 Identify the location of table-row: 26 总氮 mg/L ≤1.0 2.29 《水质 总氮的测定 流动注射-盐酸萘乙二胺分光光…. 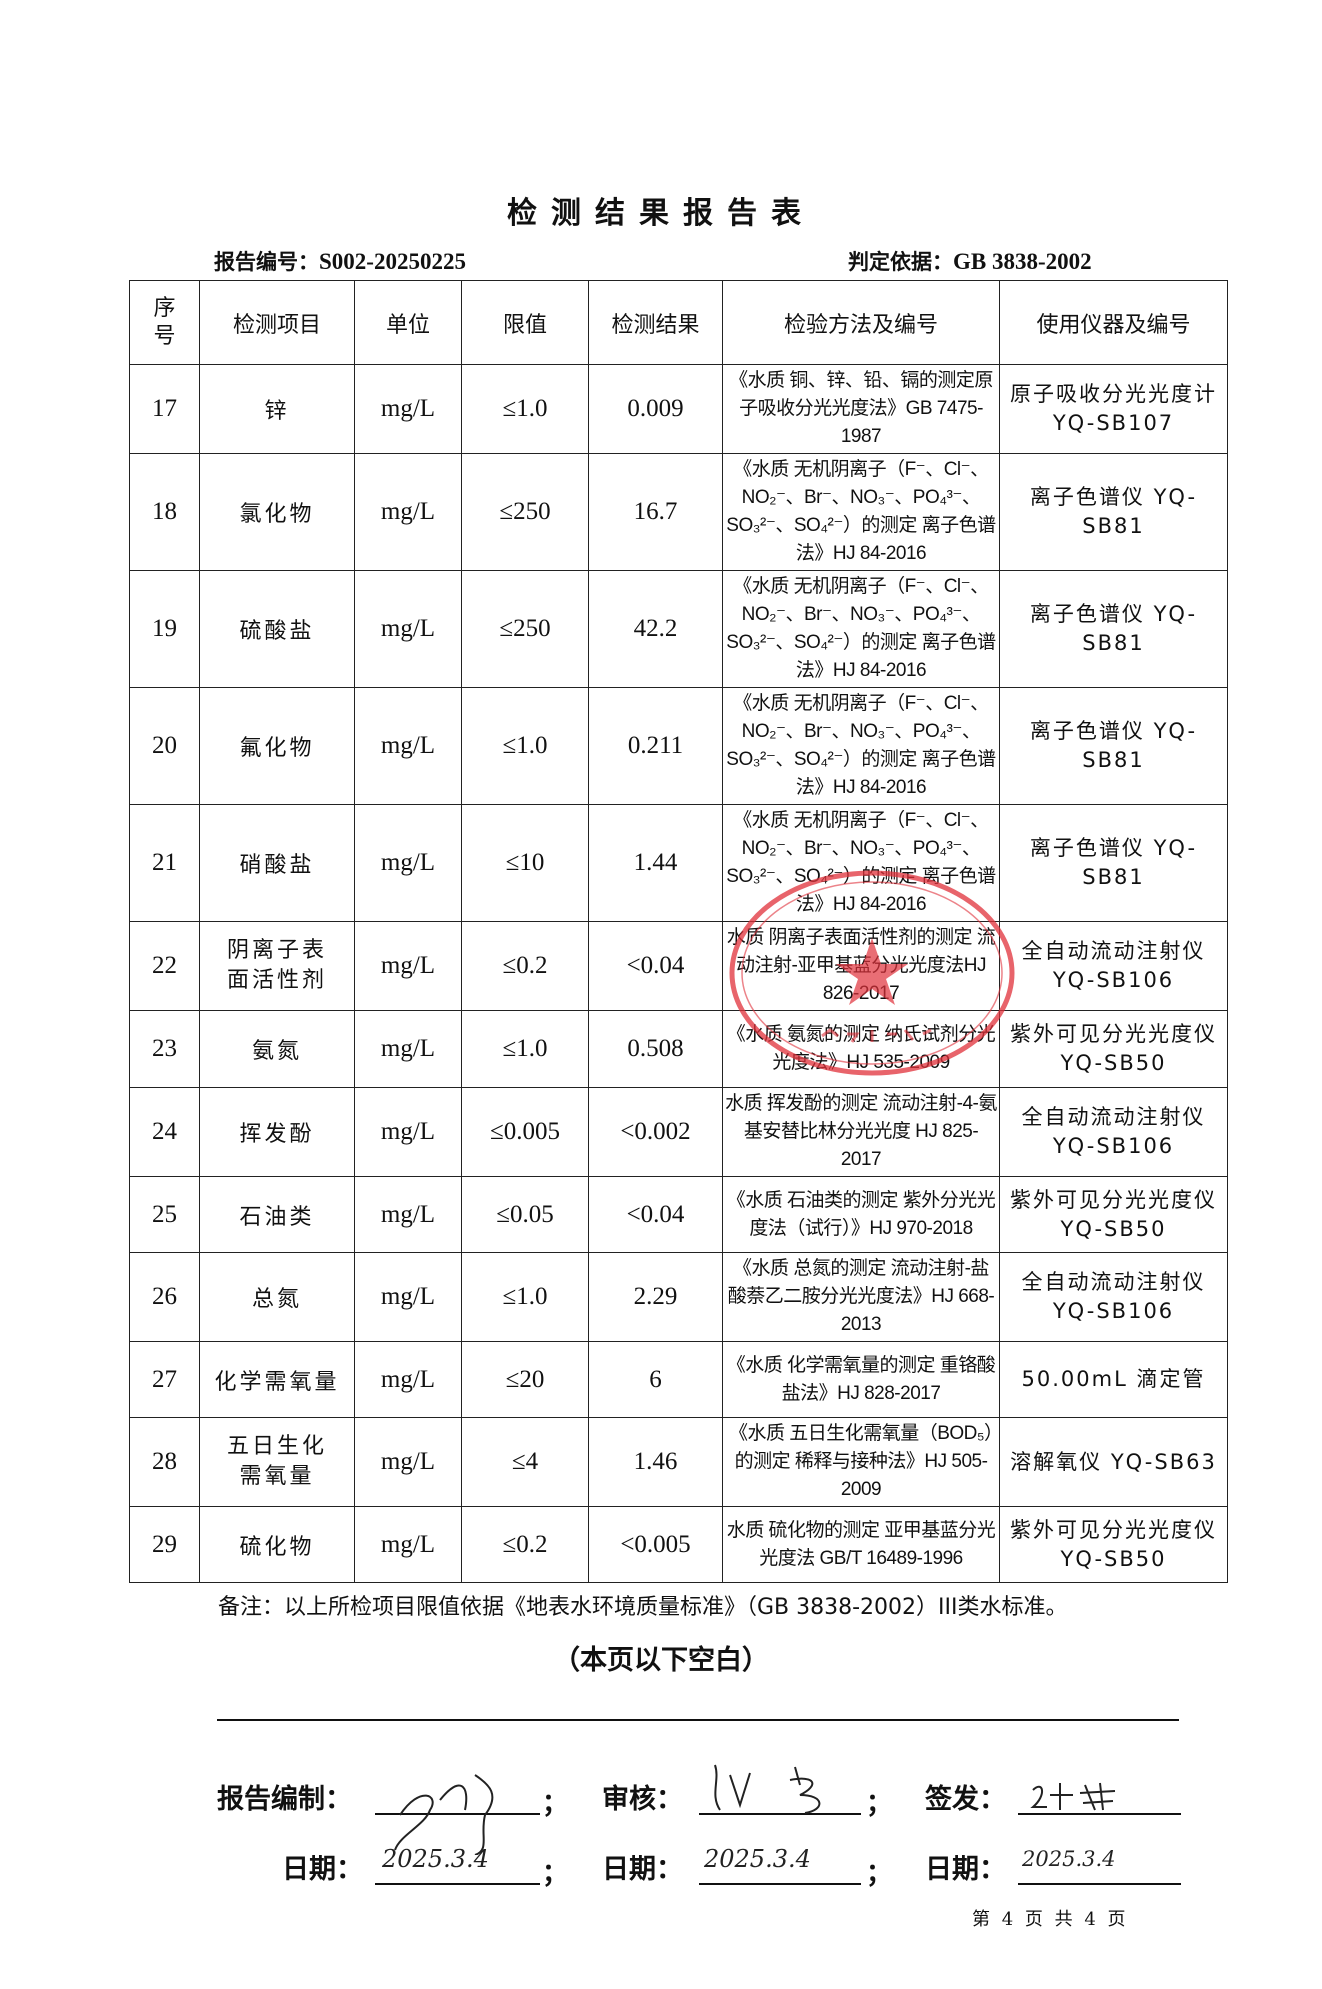
(678, 1297).